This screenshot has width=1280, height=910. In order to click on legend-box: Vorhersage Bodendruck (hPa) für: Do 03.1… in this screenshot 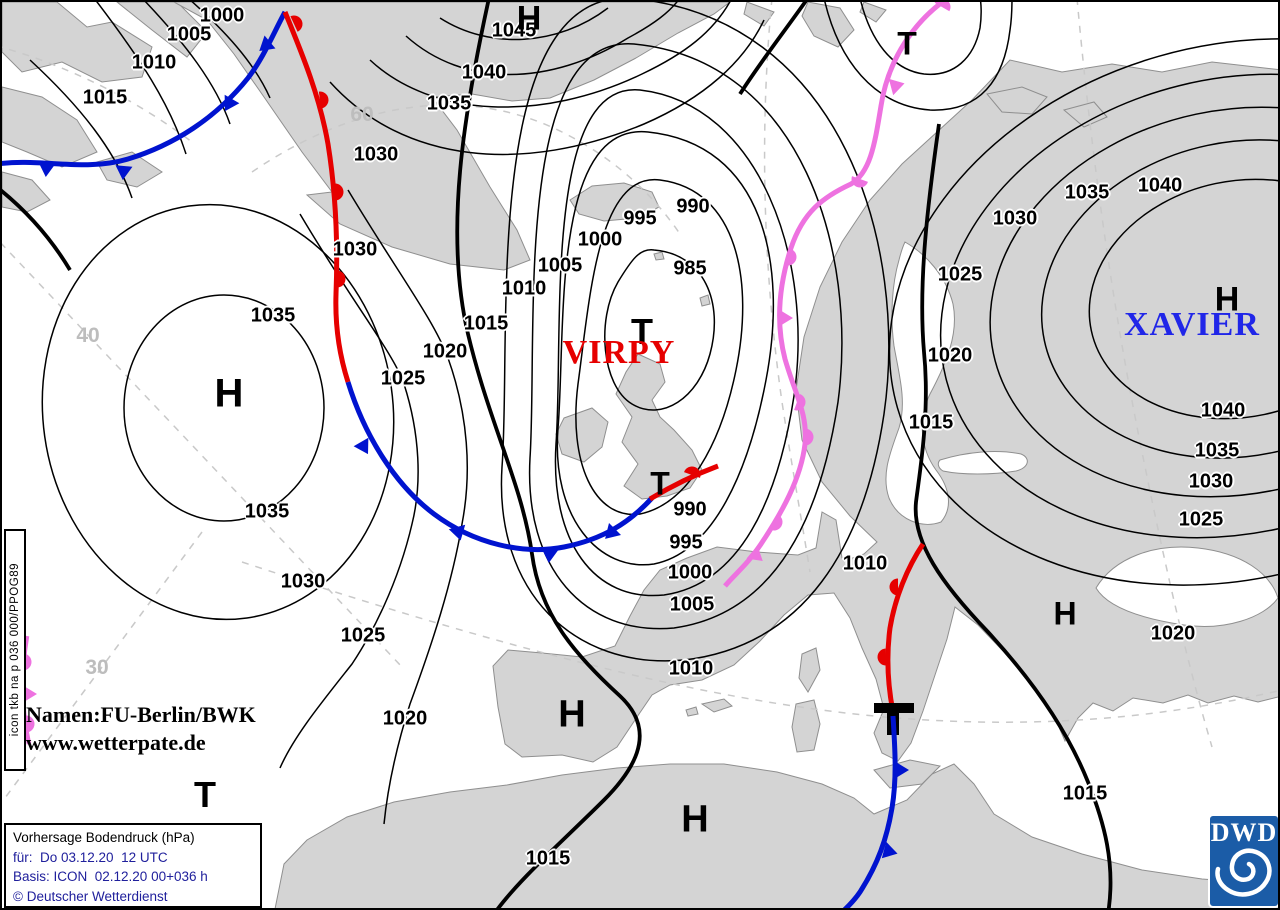, I will do `click(133, 865)`.